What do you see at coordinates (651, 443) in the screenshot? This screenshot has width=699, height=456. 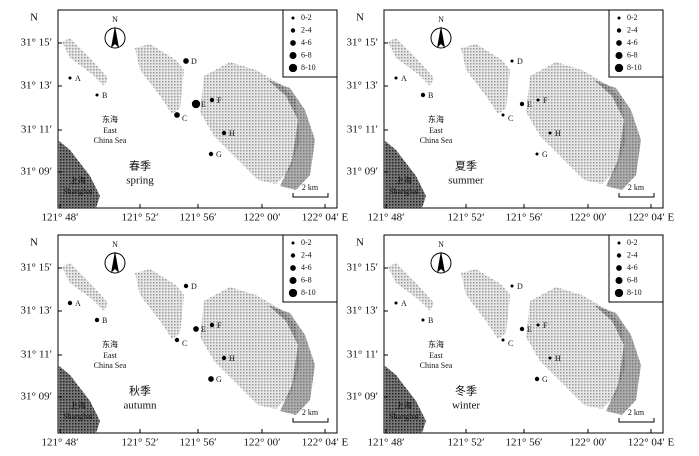 I see `lon-label: 122° 04′ E` at bounding box center [651, 443].